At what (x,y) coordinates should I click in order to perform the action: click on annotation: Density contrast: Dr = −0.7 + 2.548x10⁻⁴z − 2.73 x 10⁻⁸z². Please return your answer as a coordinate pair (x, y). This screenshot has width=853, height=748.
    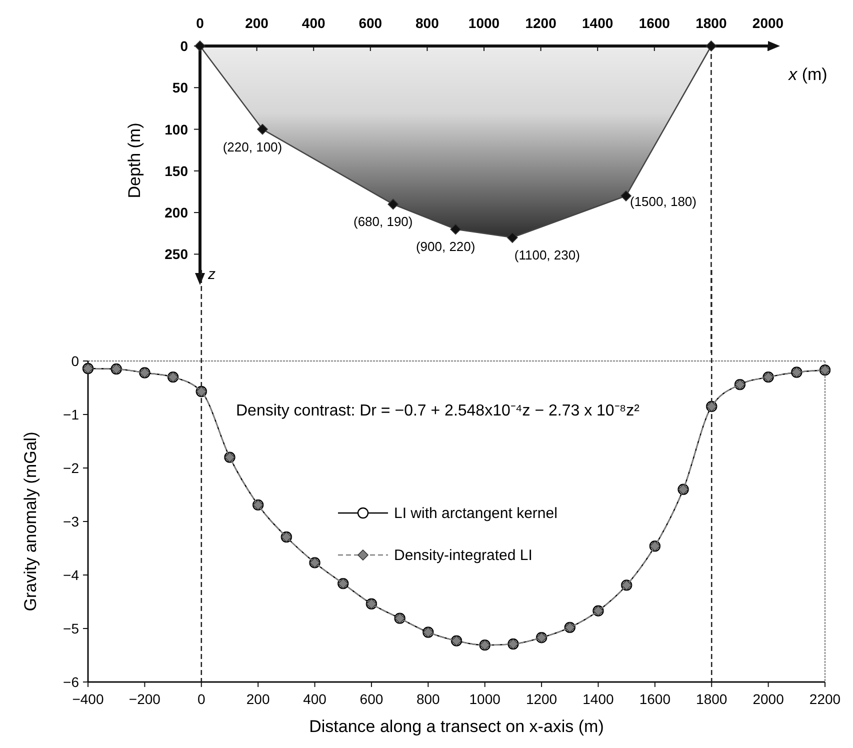
    Looking at the image, I should click on (438, 411).